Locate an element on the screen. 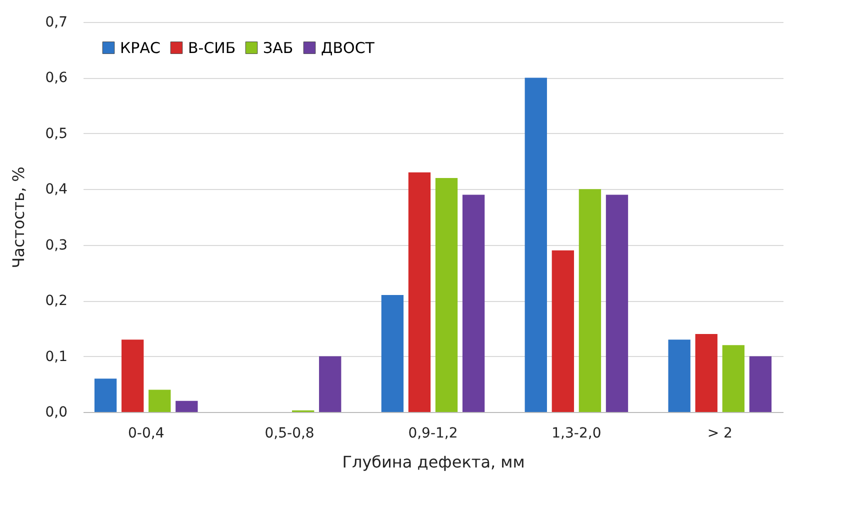 The width and height of the screenshot is (860, 531). y-tick-label: 0,5 is located at coordinates (56, 134).